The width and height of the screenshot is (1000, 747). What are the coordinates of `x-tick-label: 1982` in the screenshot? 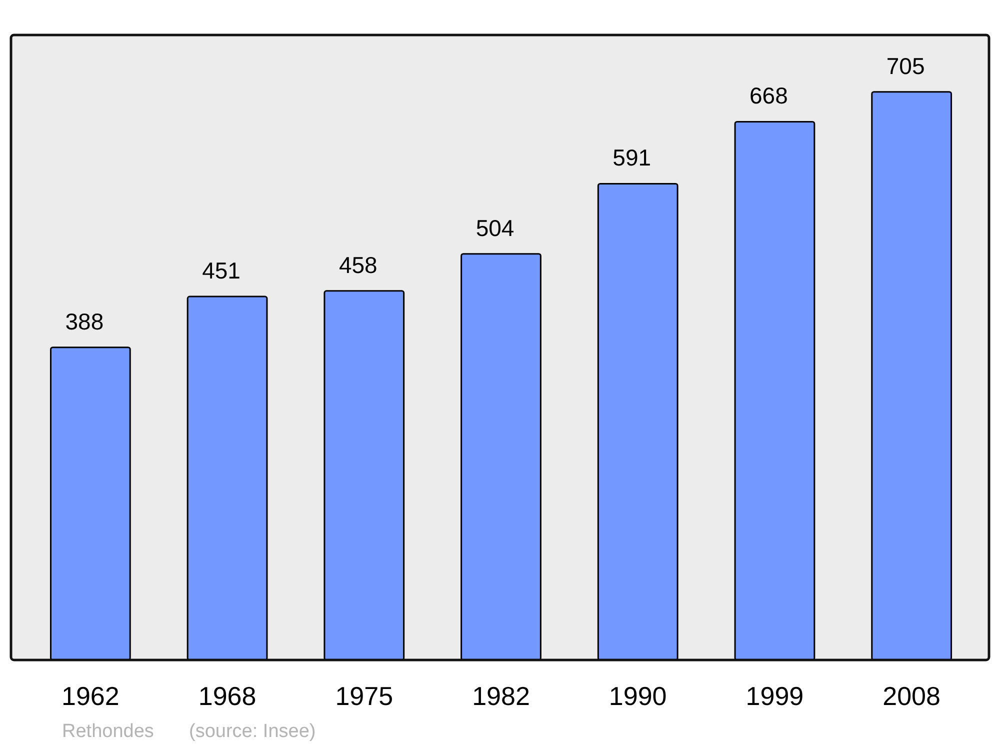 It's located at (501, 696).